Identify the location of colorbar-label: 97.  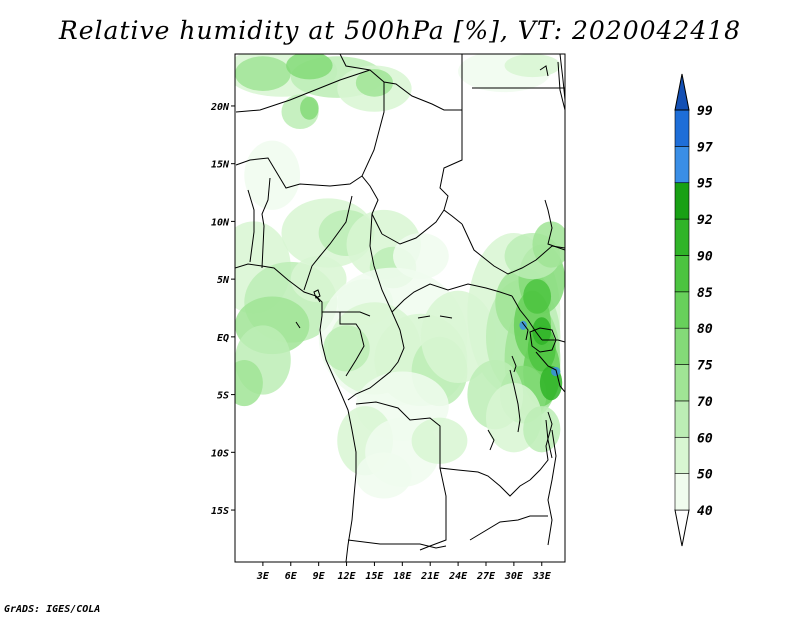
(705, 147).